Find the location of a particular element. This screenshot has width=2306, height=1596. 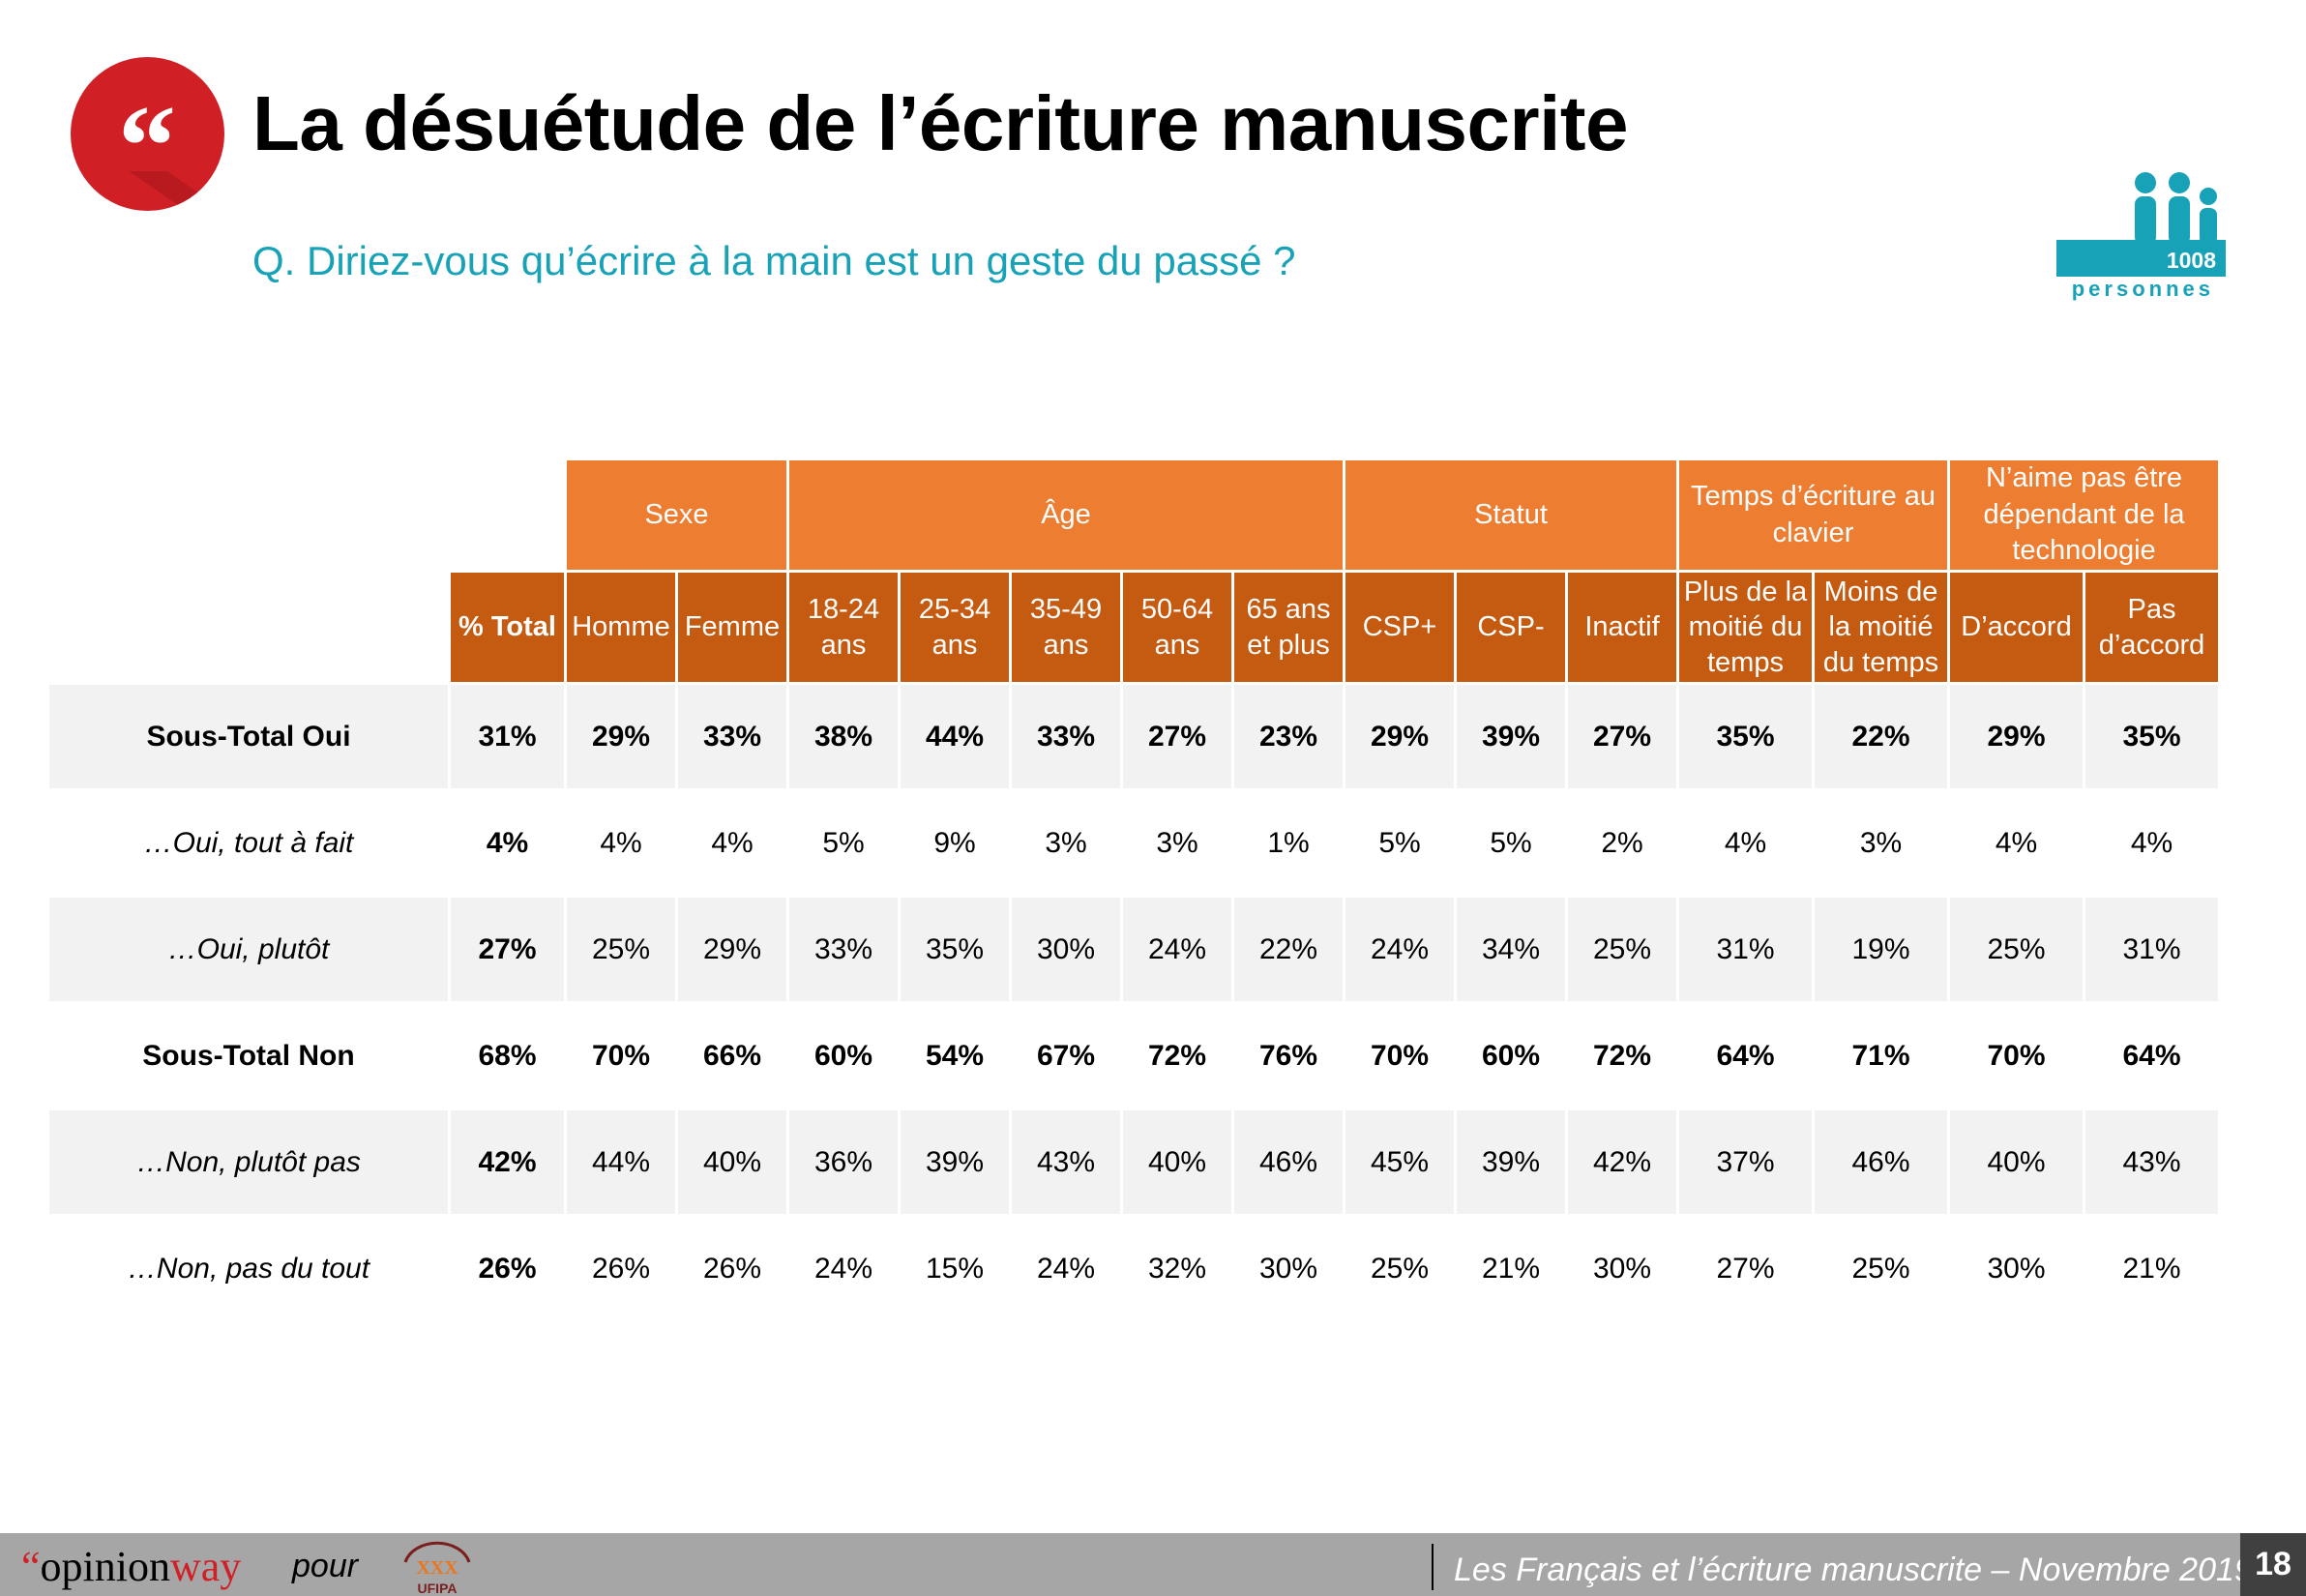

table-cell: 45% is located at coordinates (1399, 1162).